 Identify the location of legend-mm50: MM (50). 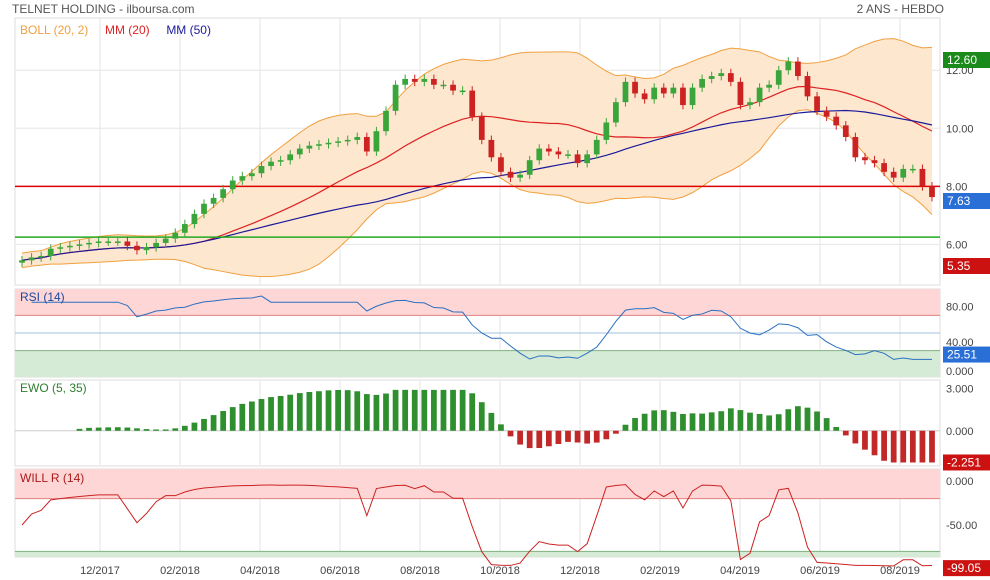
(188, 30).